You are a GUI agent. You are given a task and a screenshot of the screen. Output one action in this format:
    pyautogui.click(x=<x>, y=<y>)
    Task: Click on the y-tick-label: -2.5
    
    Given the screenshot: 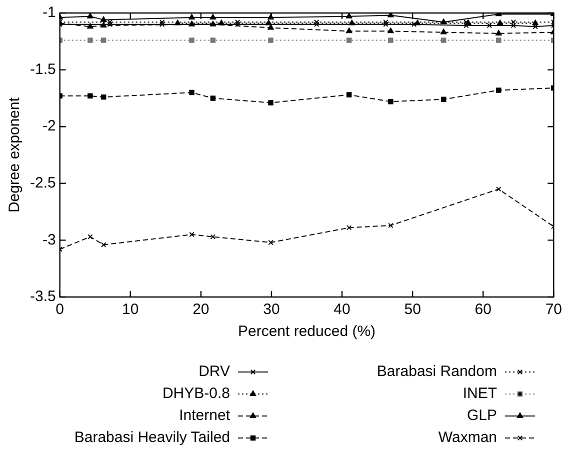 What is the action you would take?
    pyautogui.click(x=43, y=183)
    